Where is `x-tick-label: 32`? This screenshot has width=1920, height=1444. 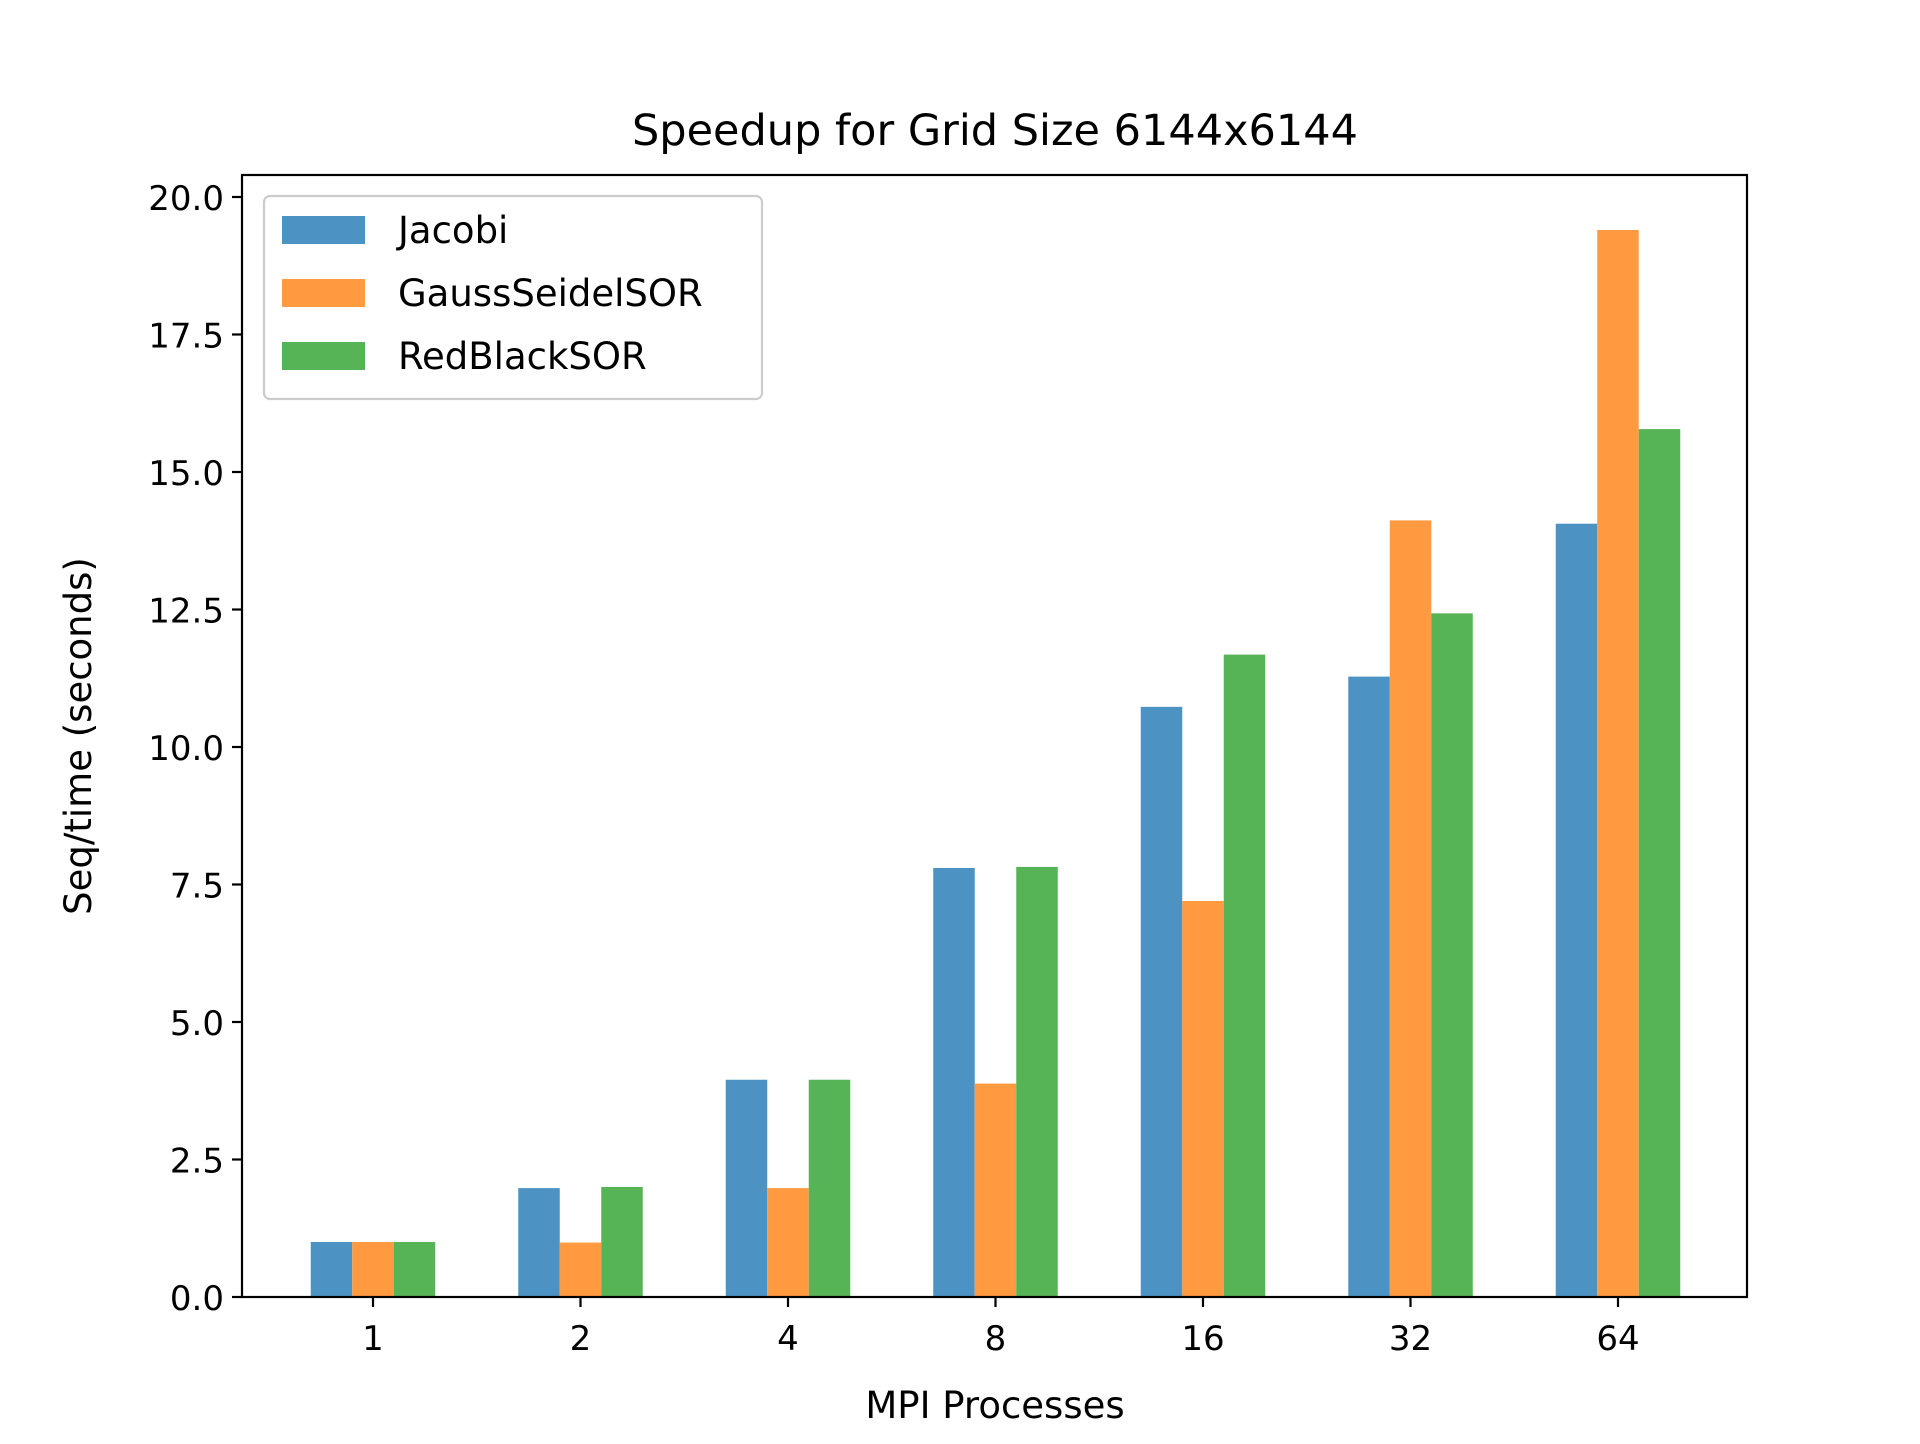
x-tick-label: 32 is located at coordinates (1410, 1339).